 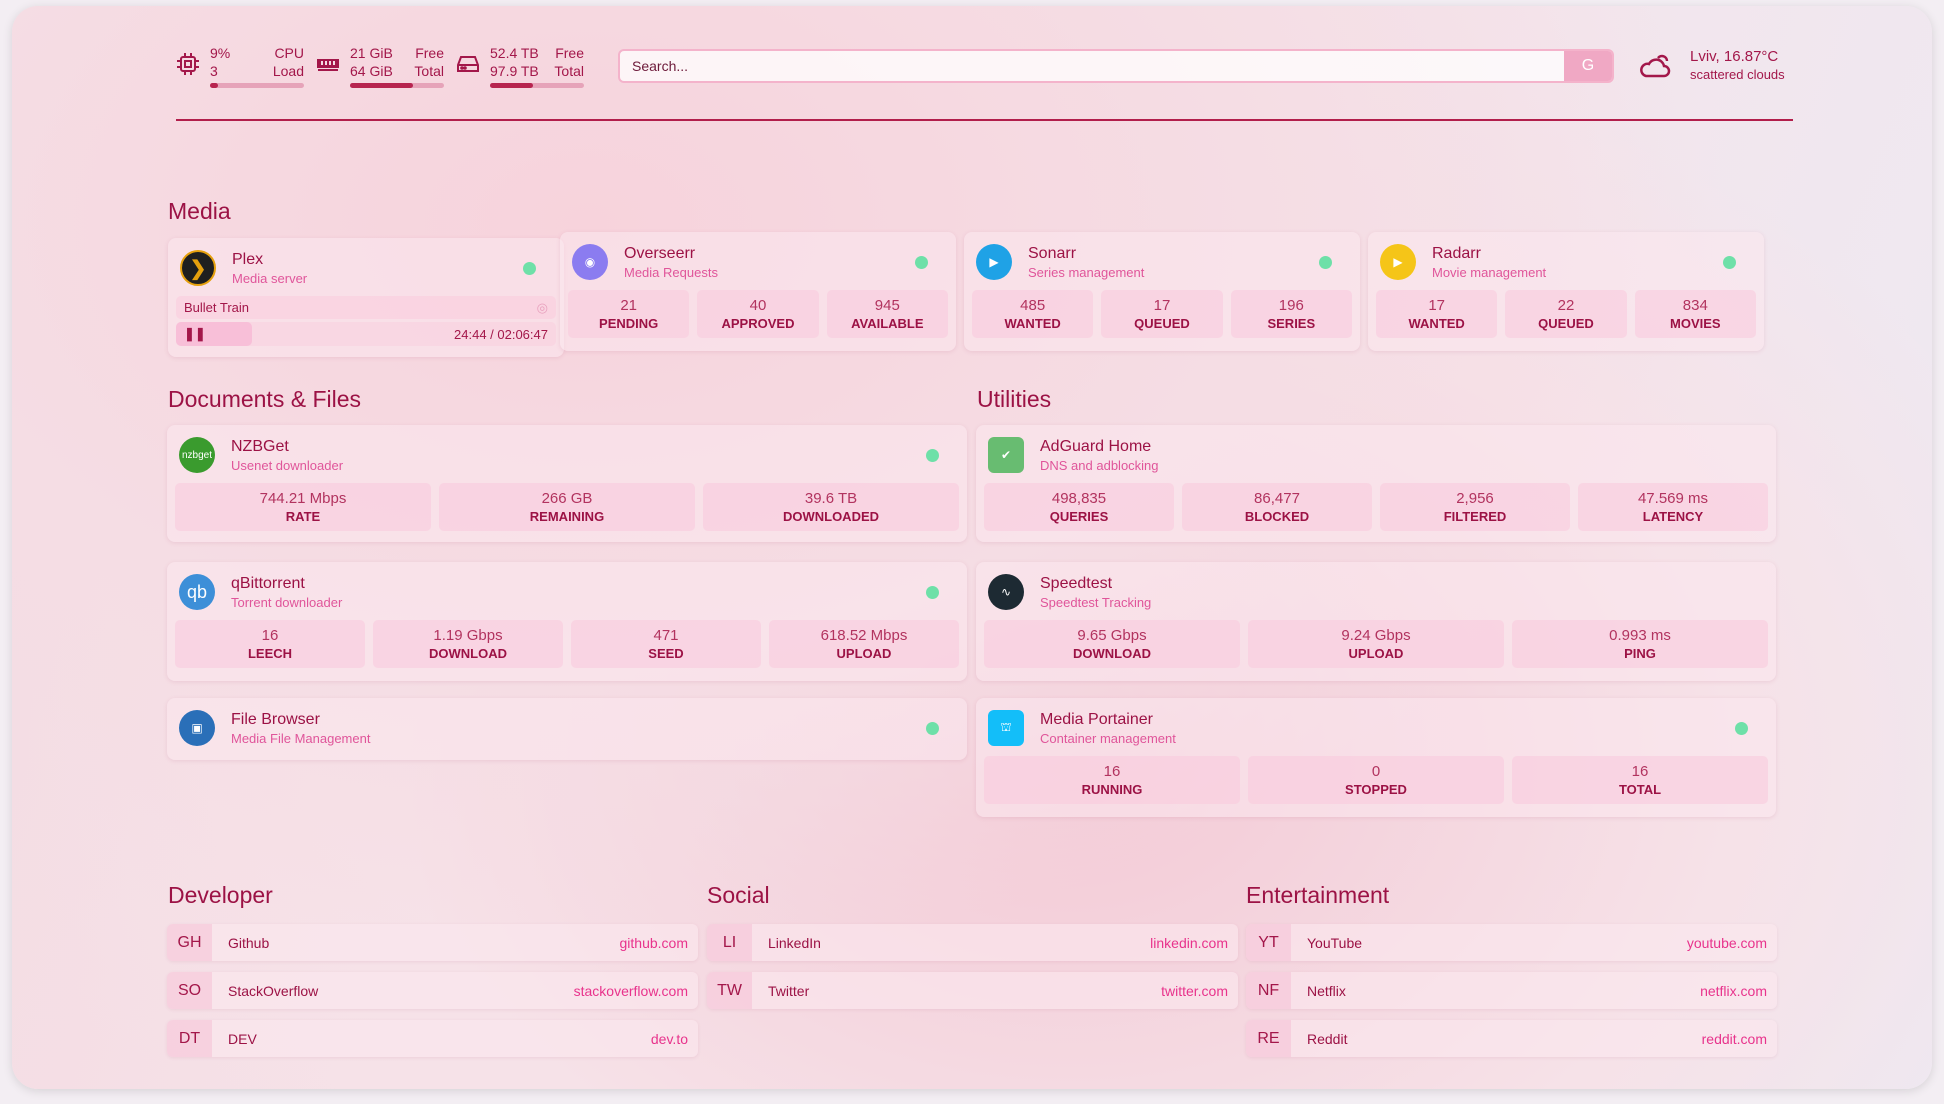 What do you see at coordinates (578, 456) in the screenshot?
I see `card-title: NZBGet Usenet downloader` at bounding box center [578, 456].